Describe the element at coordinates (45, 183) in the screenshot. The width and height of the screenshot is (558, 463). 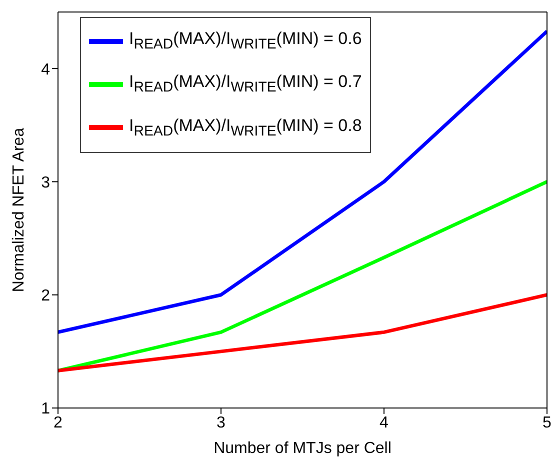
I see `y-tick-label: 3` at that location.